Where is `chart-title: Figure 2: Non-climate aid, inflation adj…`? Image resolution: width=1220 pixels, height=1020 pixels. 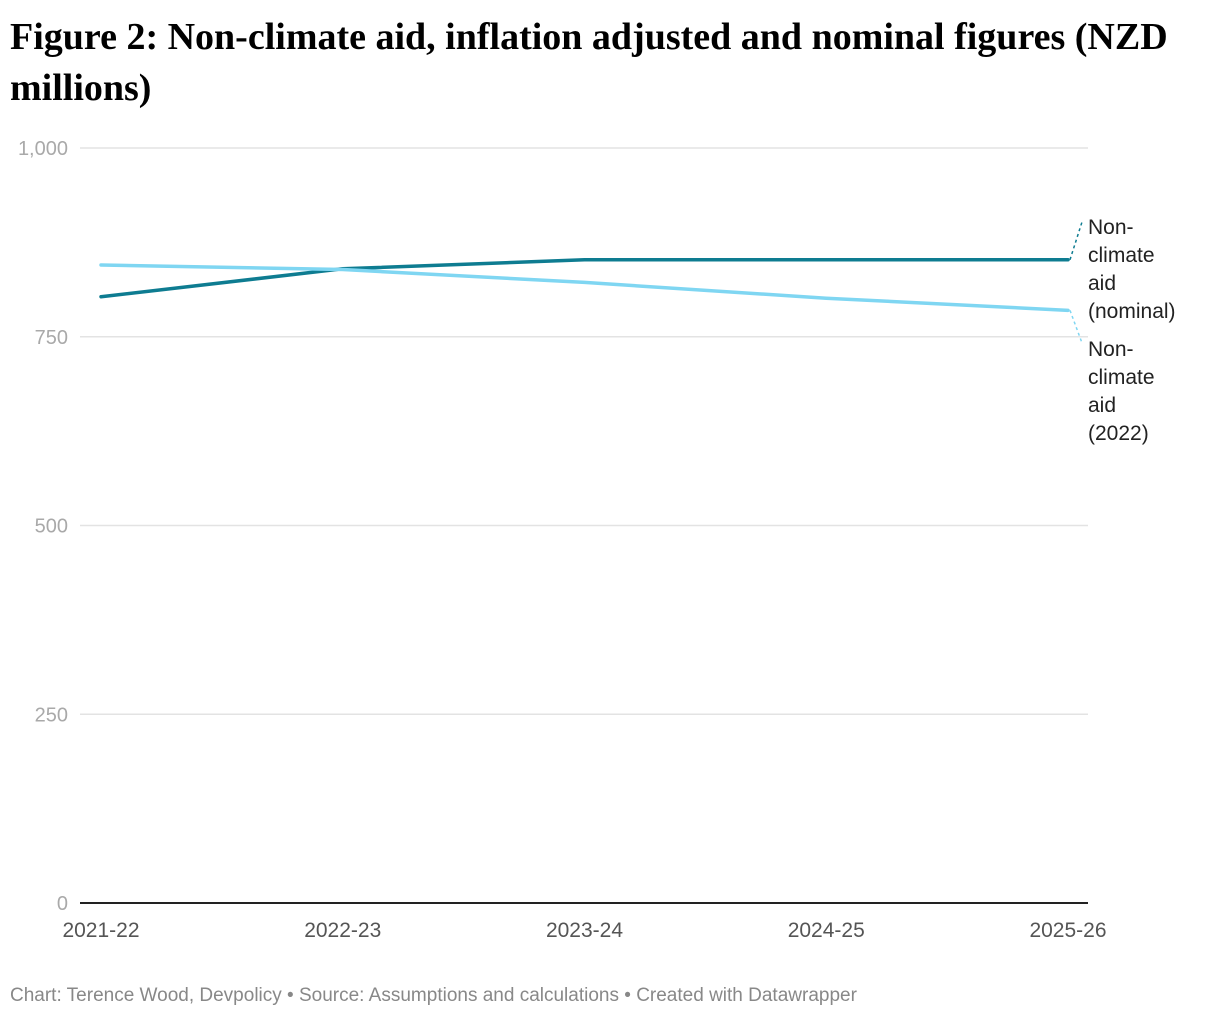 chart-title: Figure 2: Non-climate aid, inflation adj… is located at coordinates (589, 62).